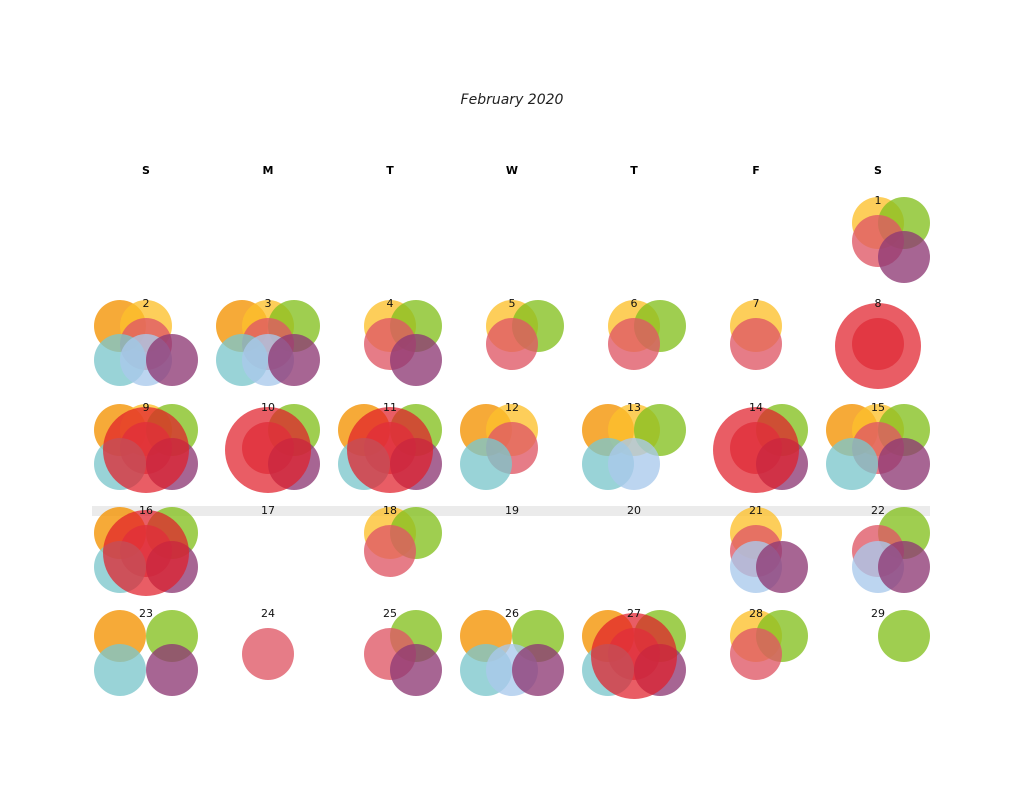 This screenshot has width=1024, height=791. I want to click on weekday-label: M, so click(268, 170).